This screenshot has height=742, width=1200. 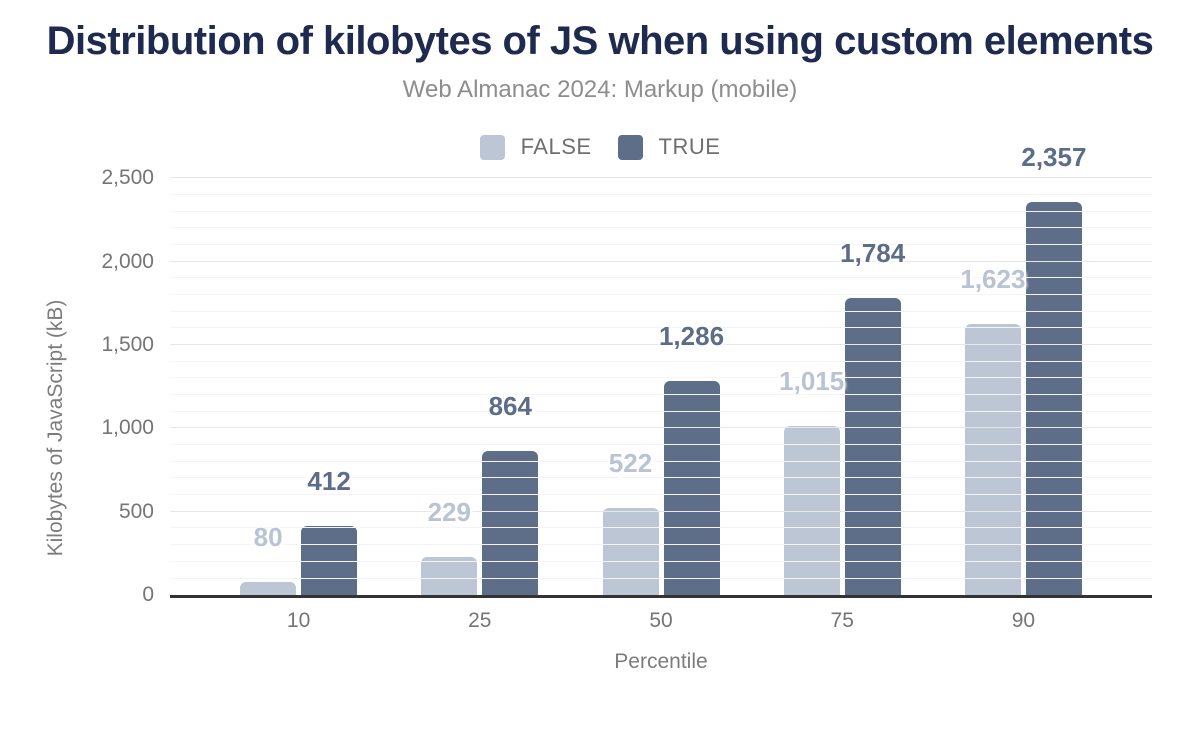 I want to click on bar-label-true-p90: 2,357, so click(x=1054, y=157).